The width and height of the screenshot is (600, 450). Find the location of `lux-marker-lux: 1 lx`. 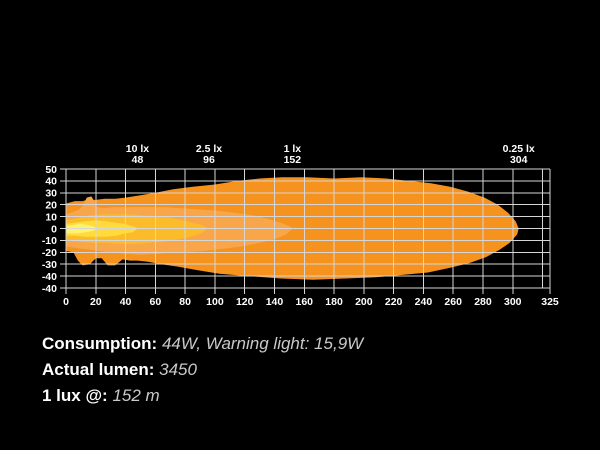

lux-marker-lux: 1 lx is located at coordinates (293, 149).